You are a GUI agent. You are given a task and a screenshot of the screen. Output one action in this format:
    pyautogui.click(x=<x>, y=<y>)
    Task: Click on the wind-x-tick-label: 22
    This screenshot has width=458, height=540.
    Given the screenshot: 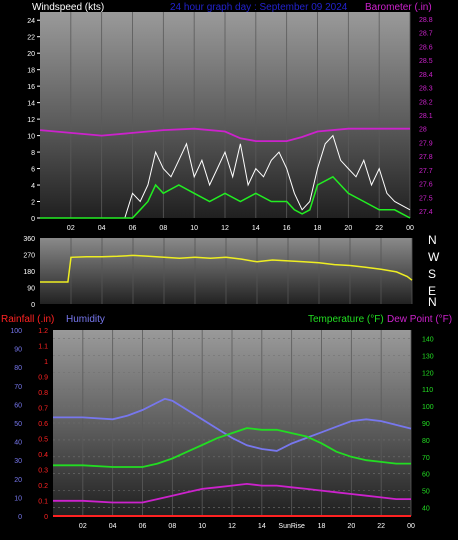 What is the action you would take?
    pyautogui.click(x=379, y=228)
    